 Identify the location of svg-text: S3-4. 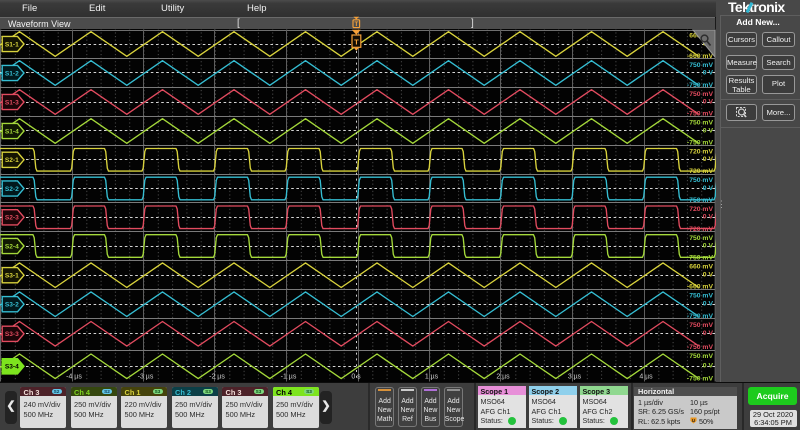
(12, 367).